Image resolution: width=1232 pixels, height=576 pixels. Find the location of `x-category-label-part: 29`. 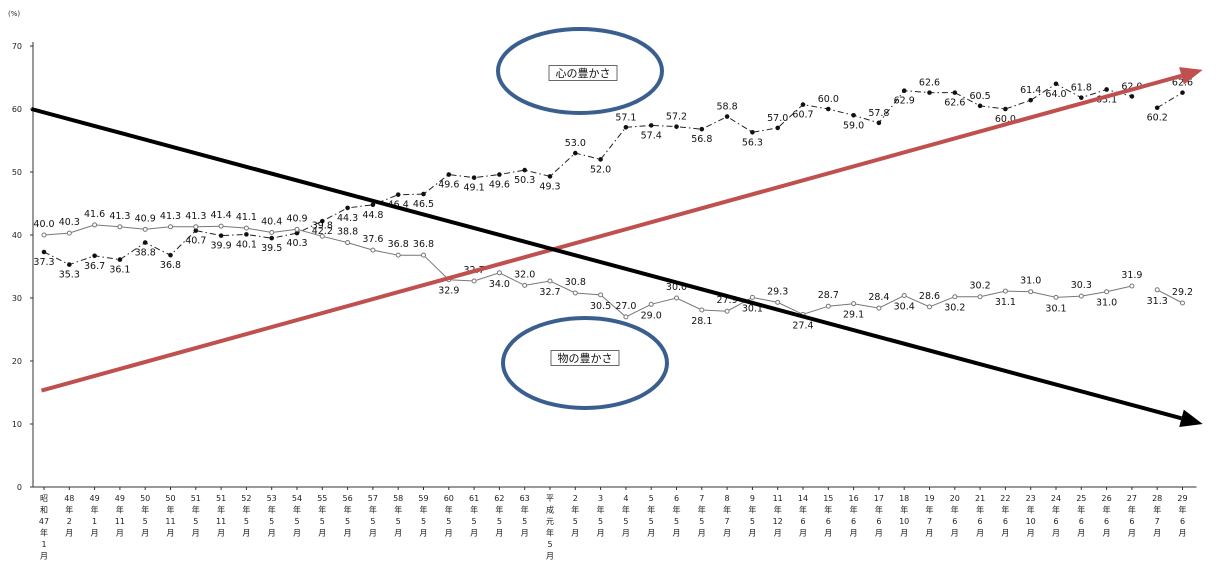

x-category-label-part: 29 is located at coordinates (1182, 498).